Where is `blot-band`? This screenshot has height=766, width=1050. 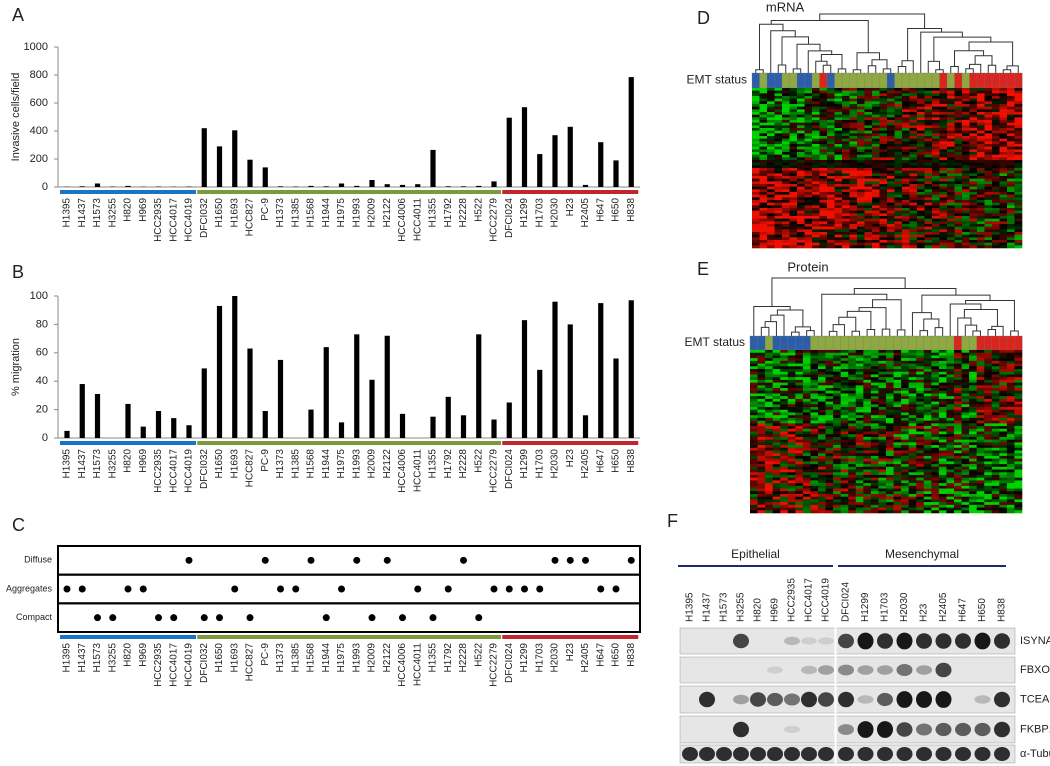
blot-band is located at coordinates (741, 729).